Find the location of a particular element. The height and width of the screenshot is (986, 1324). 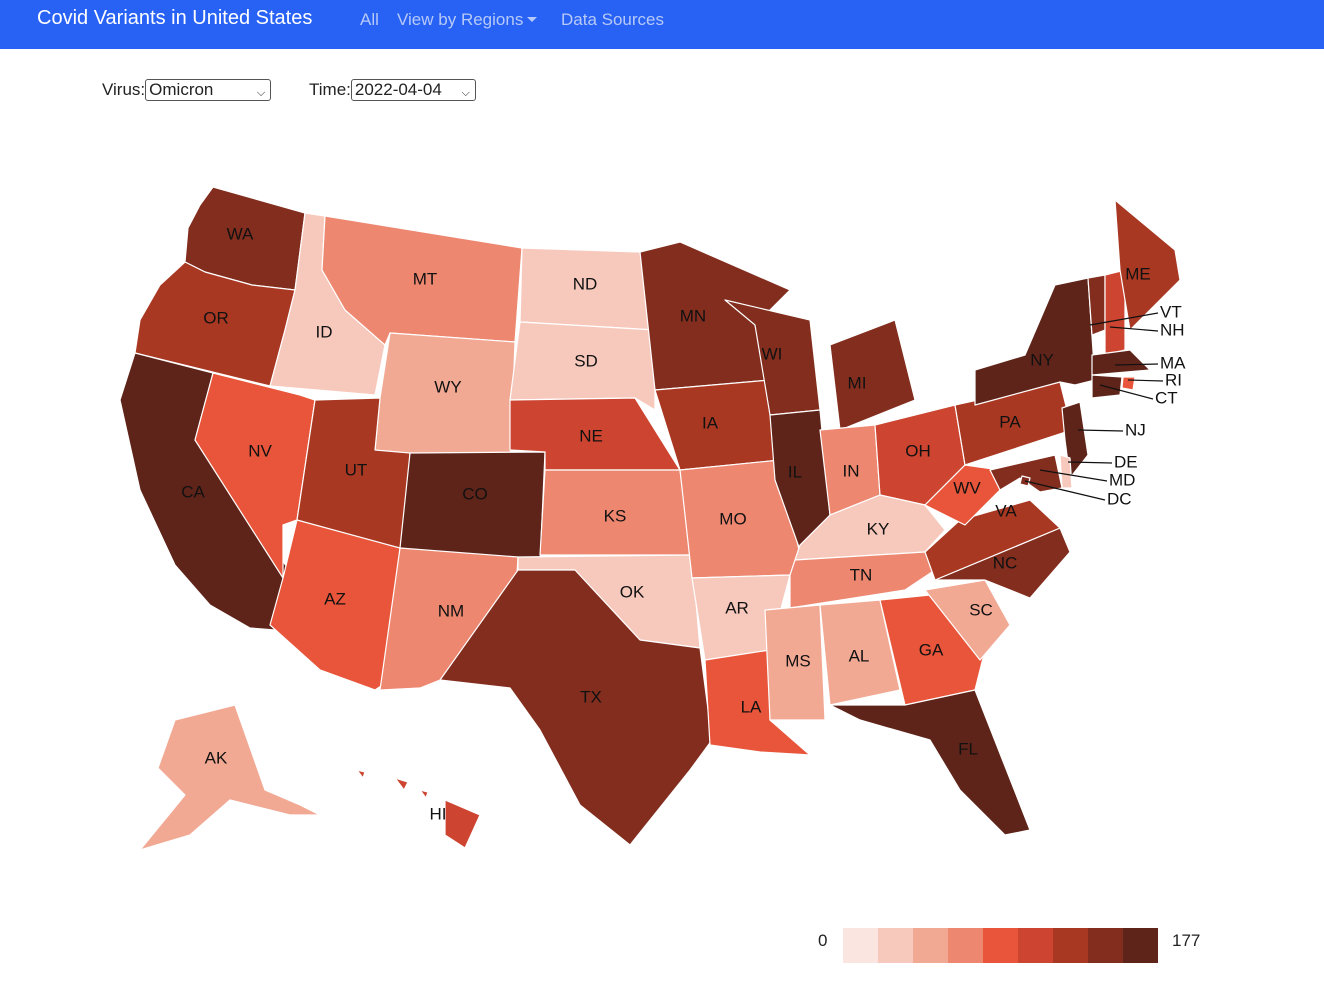

state-label-hi: HI is located at coordinates (438, 813).